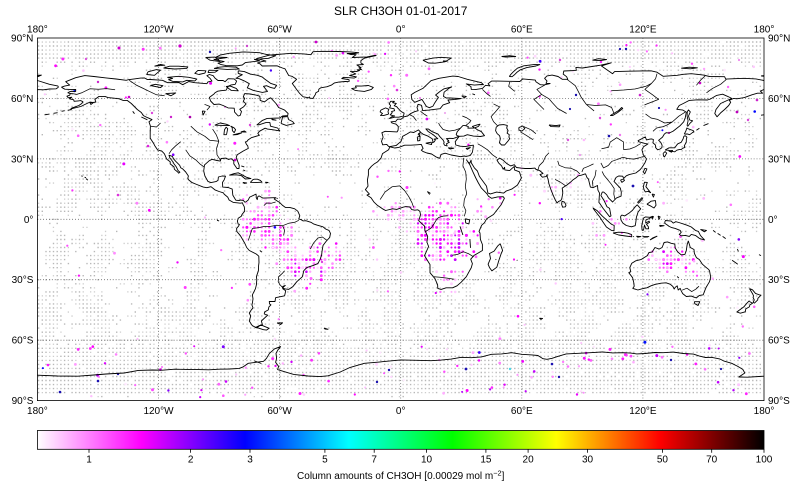 The image size is (800, 488). I want to click on svg-text: 7, so click(374, 460).